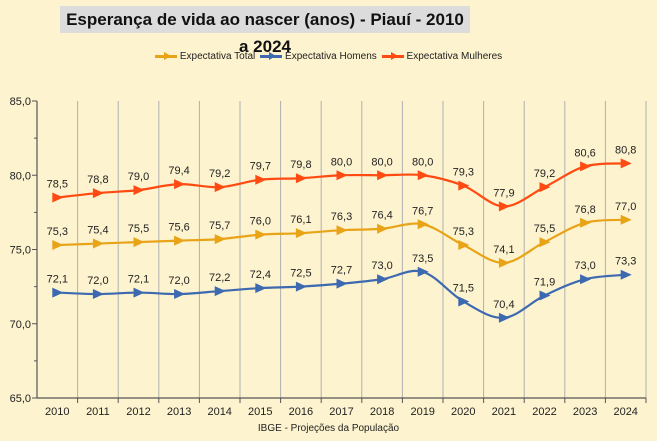 Image resolution: width=657 pixels, height=441 pixels. What do you see at coordinates (300, 165) in the screenshot?
I see `data-label: 79,8` at bounding box center [300, 165].